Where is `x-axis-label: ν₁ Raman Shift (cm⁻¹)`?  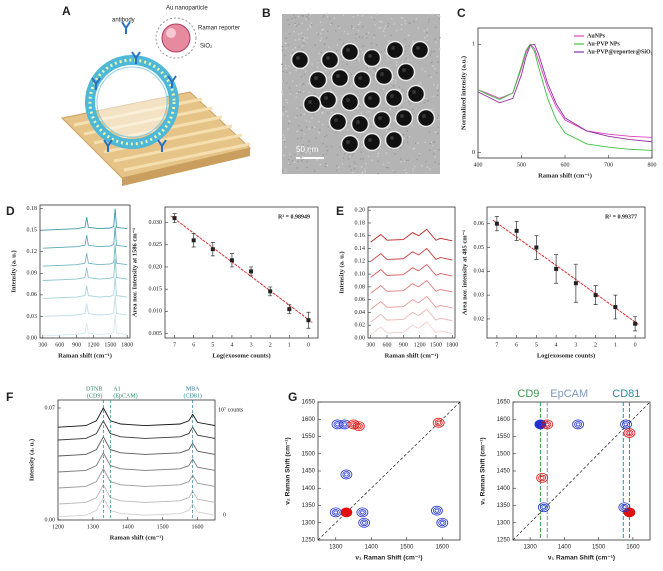
x-axis-label: ν₁ Raman Shift (cm⁻¹) is located at coordinates (388, 558).